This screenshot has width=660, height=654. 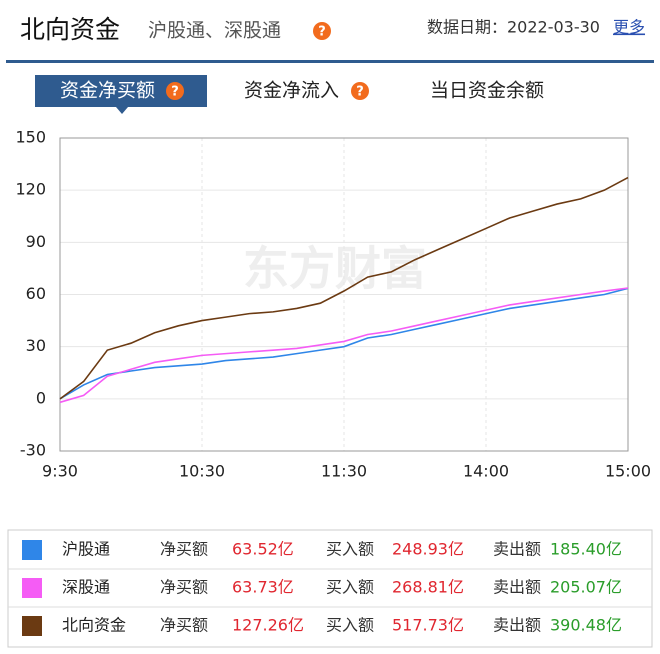 I want to click on header-rule, so click(x=330, y=61).